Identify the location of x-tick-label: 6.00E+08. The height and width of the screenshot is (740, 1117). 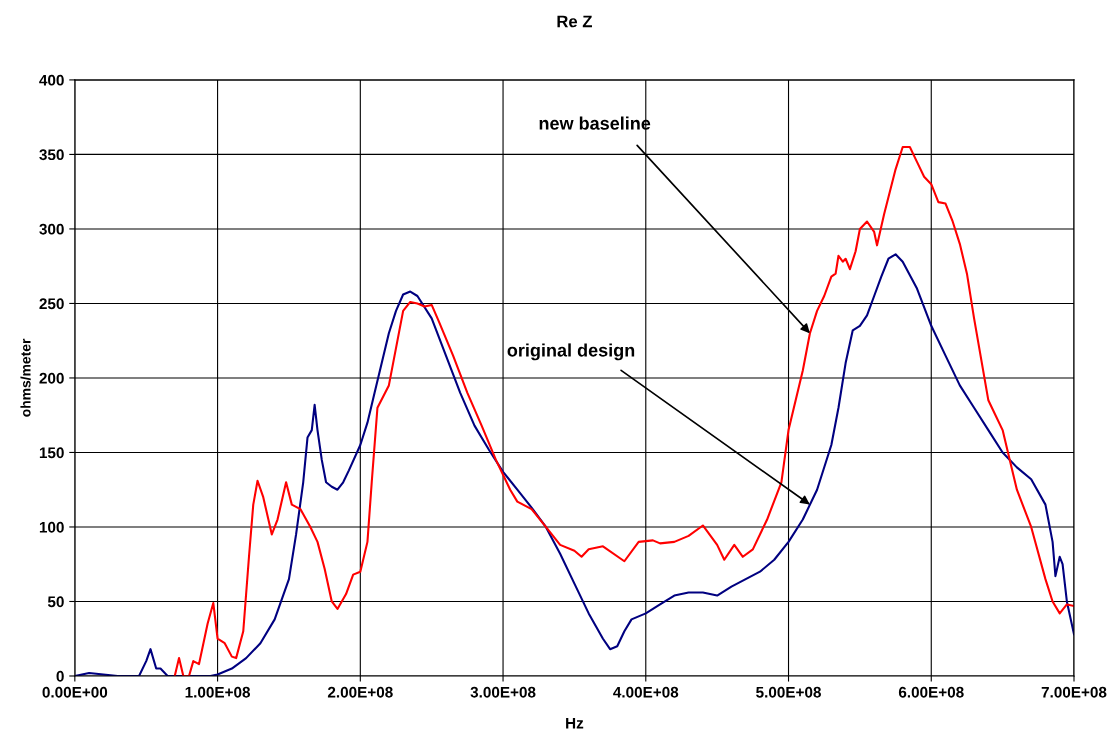
(931, 692).